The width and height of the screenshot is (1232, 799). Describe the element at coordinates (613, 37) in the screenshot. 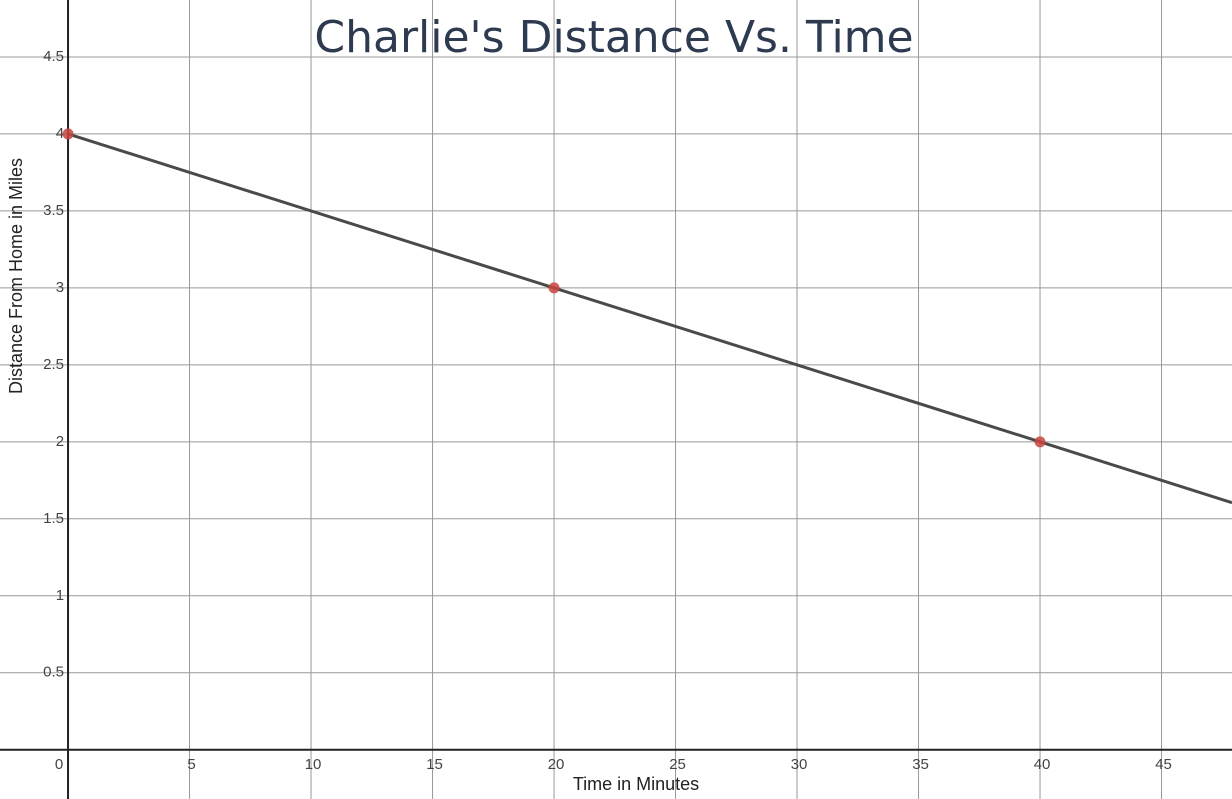

I see `chart-title: Charlie's Distance Vs. Time` at that location.